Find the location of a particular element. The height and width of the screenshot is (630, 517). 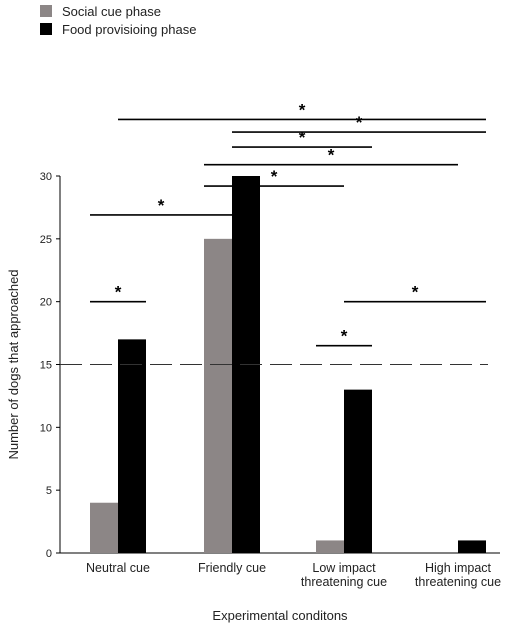

y-tick-label: 15 is located at coordinates (46, 366).